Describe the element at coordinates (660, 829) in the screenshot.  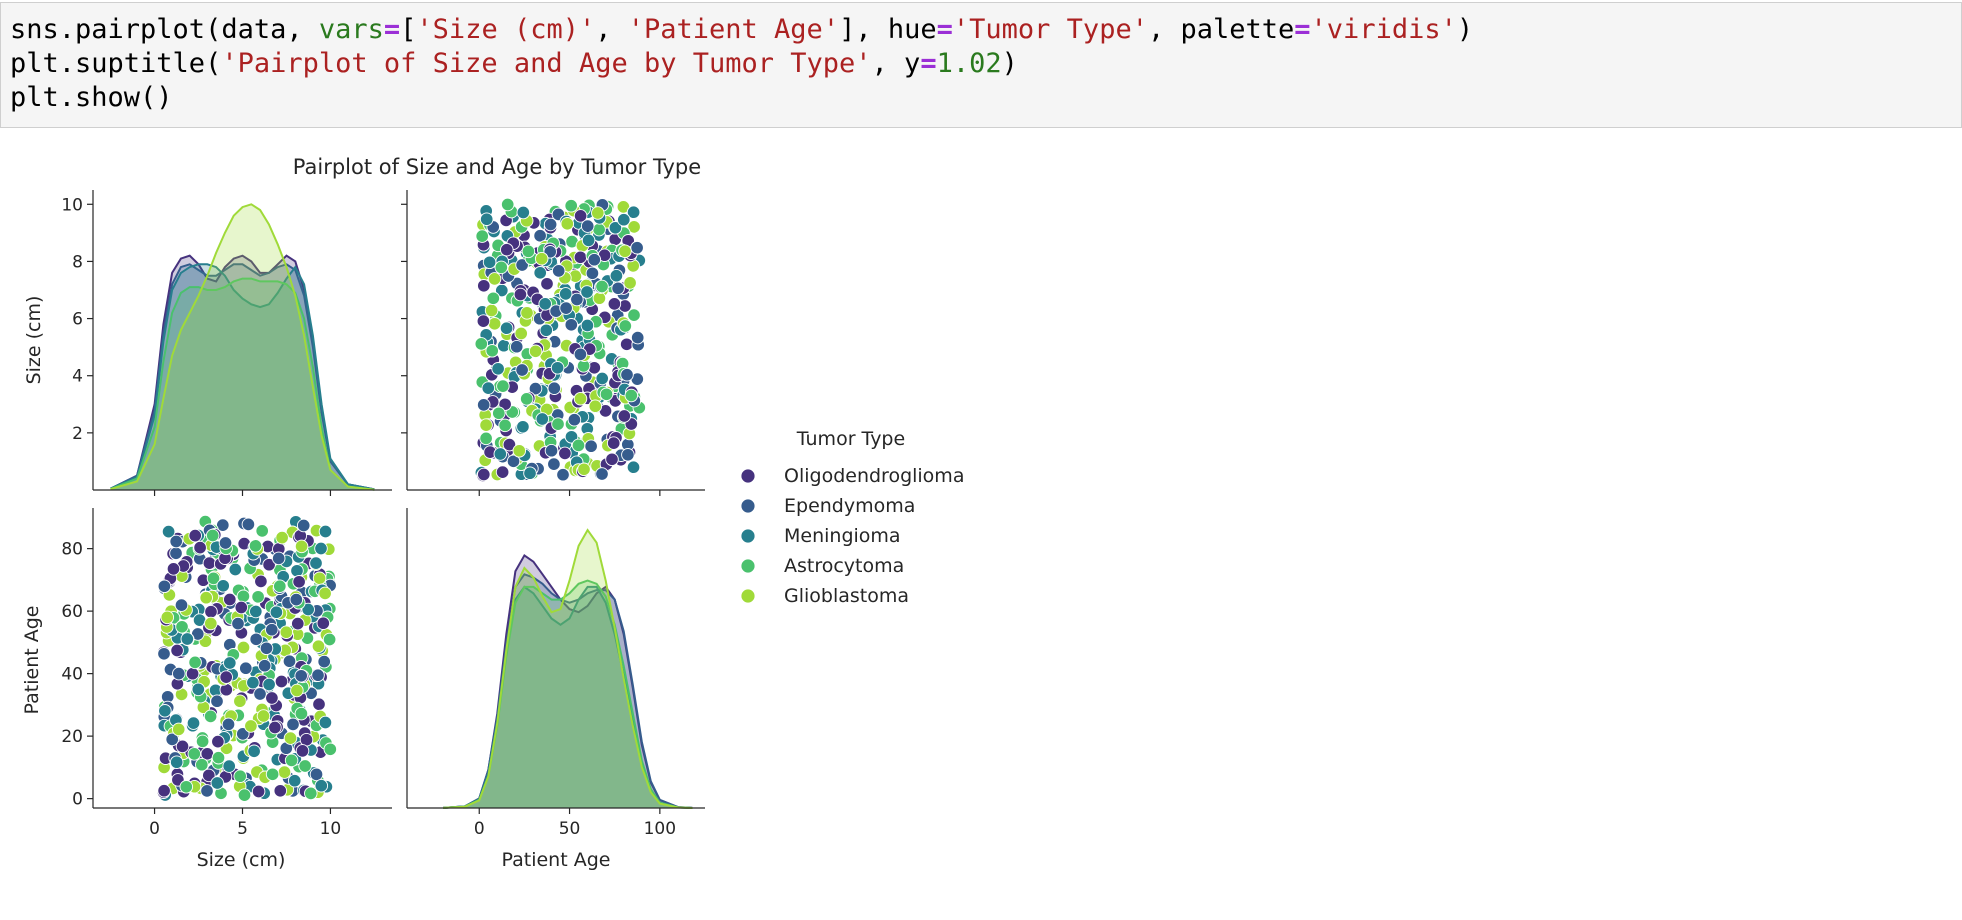
I see `br-x-tick-label: 100` at that location.